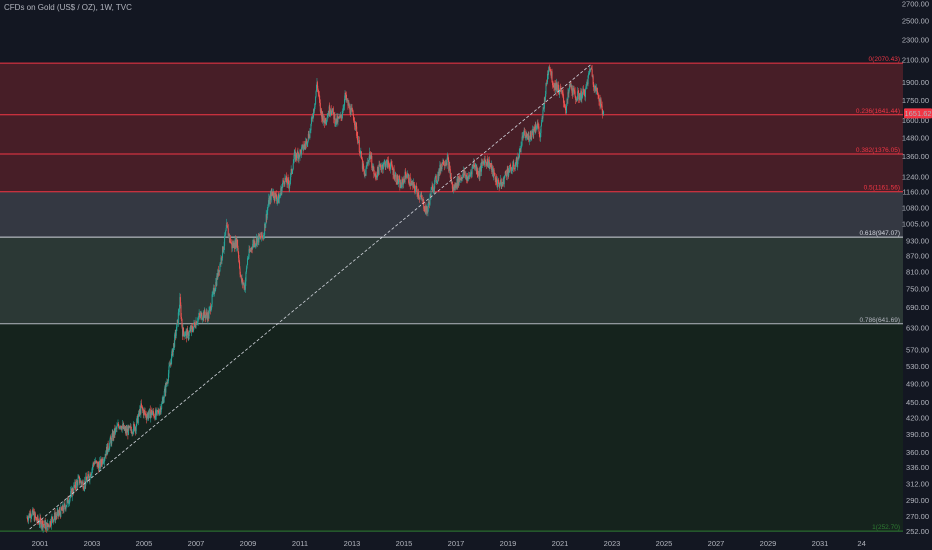 The height and width of the screenshot is (550, 932). I want to click on price-tick-label: 390.00, so click(917, 434).